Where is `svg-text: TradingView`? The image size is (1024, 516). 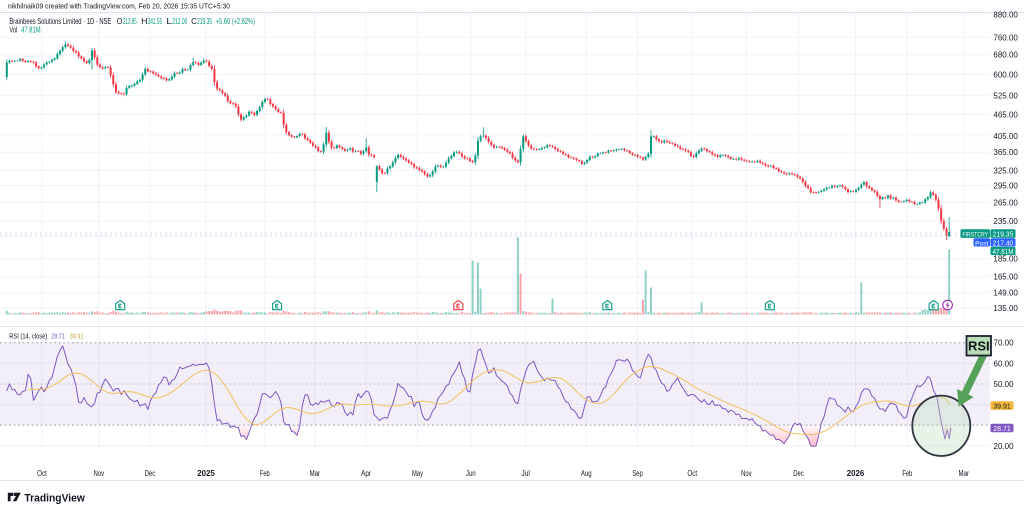 svg-text: TradingView is located at coordinates (54, 498).